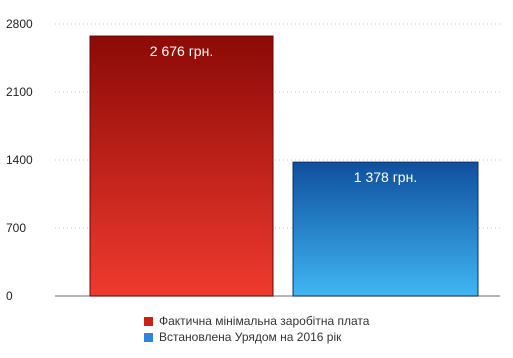 The height and width of the screenshot is (358, 513). What do you see at coordinates (250, 337) in the screenshot?
I see `legend-label: Встановлена Урядом на 2016 рік` at bounding box center [250, 337].